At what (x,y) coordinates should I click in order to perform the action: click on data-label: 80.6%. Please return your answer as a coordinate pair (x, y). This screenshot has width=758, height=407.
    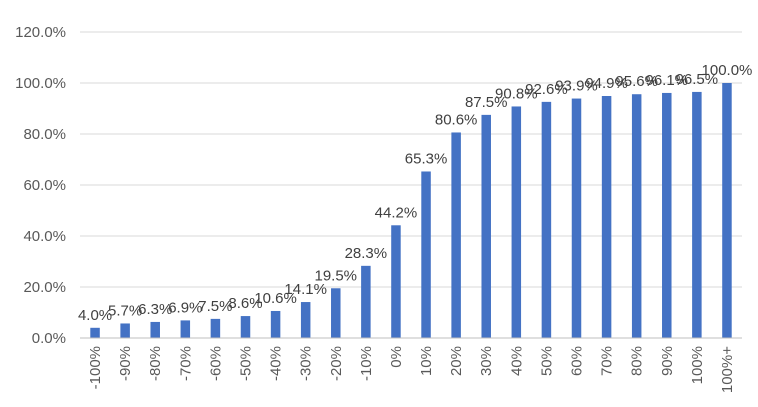
    Looking at the image, I should click on (456, 119).